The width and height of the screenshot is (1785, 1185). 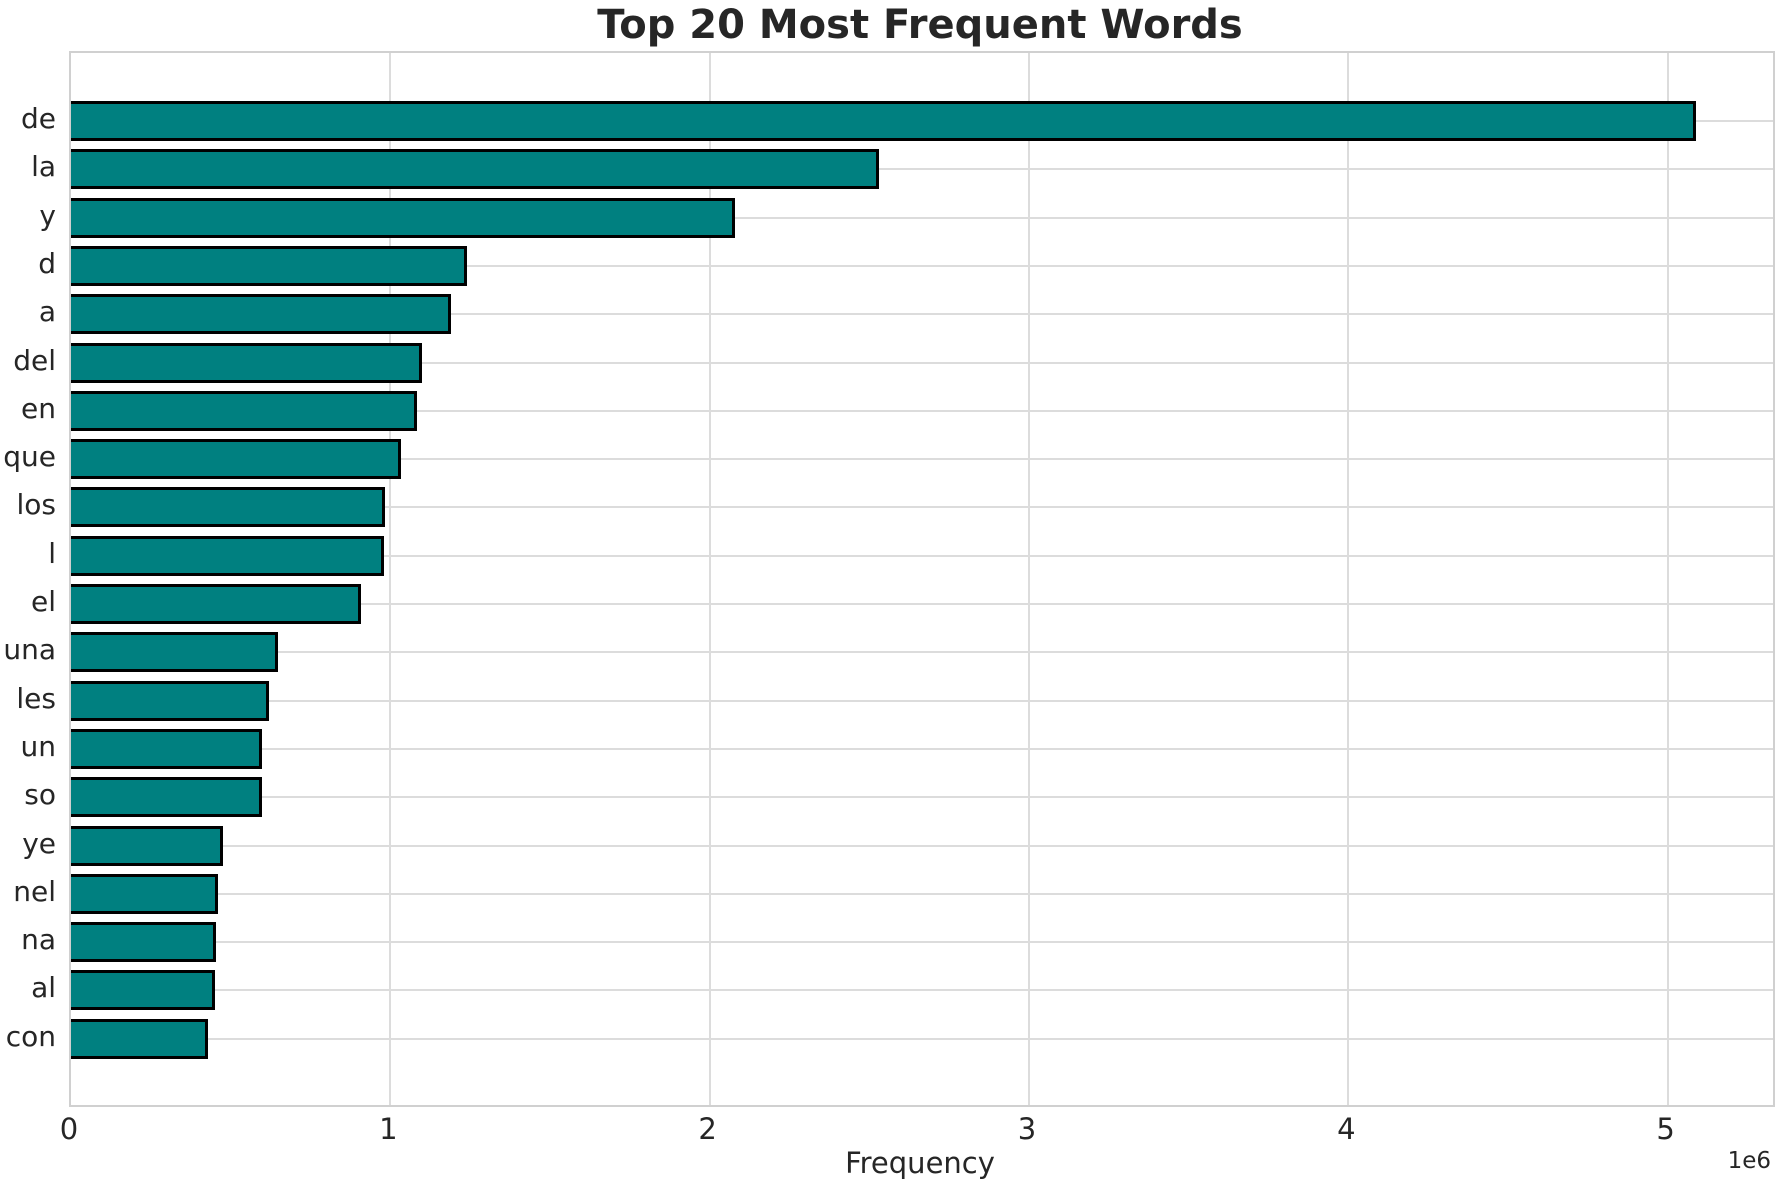 I want to click on bar-y, so click(x=403, y=217).